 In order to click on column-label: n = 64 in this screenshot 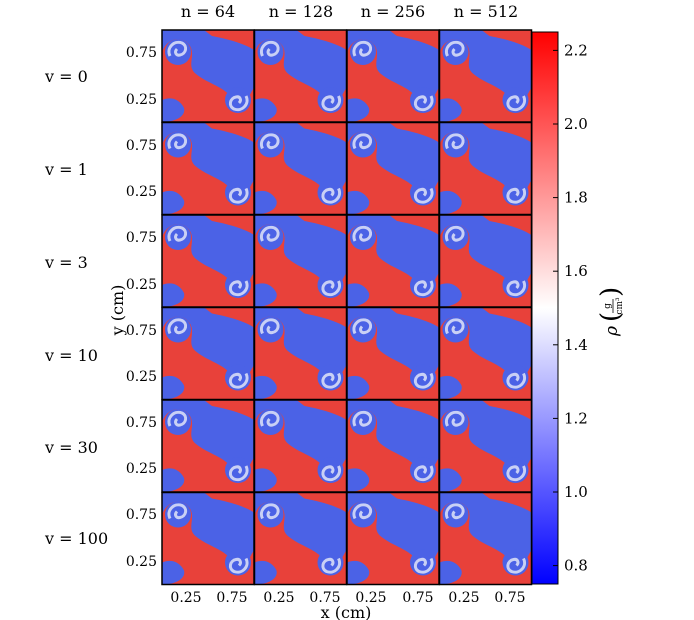, I will do `click(208, 11)`.